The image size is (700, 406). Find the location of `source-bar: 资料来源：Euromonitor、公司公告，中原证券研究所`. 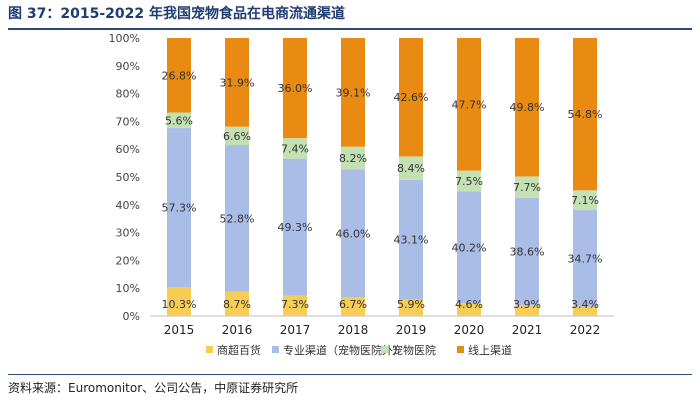

source-bar: 资料来源：Euromonitor、公司公告，中原证券研究所 is located at coordinates (350, 385).